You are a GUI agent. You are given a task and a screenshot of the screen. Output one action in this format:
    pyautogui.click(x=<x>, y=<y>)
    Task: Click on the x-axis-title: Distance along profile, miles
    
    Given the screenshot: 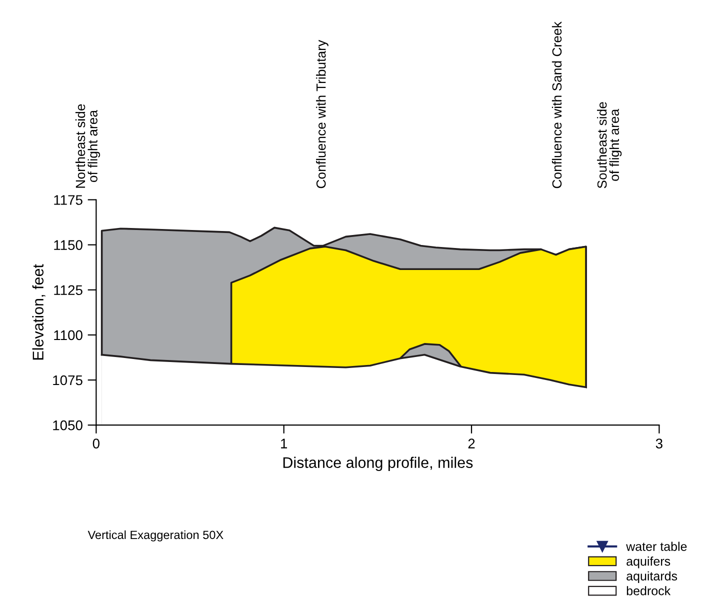 What is the action you would take?
    pyautogui.click(x=378, y=464)
    